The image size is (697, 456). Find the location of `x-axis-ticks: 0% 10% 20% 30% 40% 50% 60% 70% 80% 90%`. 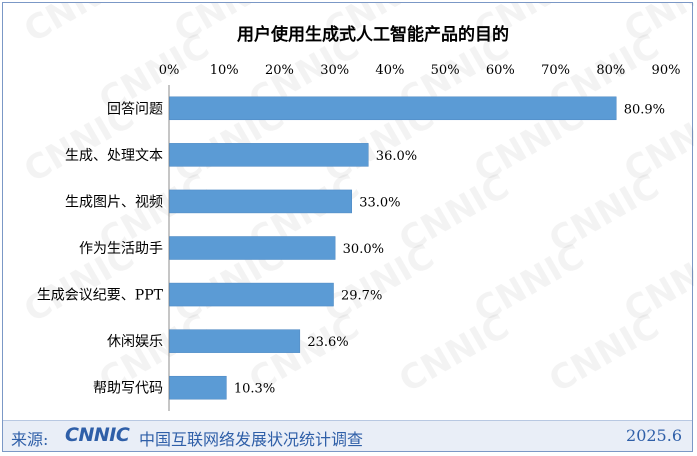

x-axis-ticks: 0% 10% 20% 30% 40% 50% 60% 70% 80% 90% is located at coordinates (420, 70).